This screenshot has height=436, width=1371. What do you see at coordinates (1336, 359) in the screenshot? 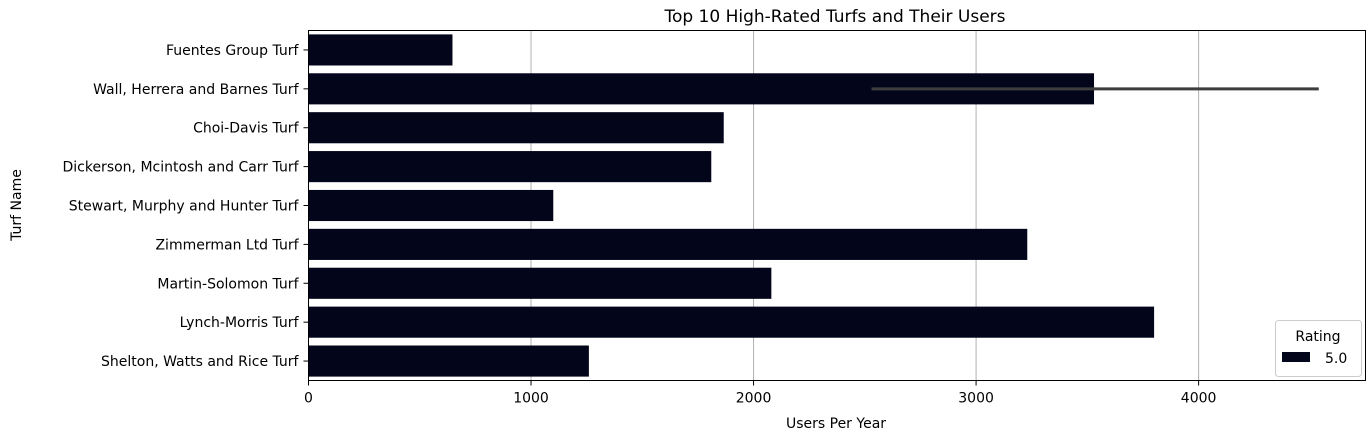
I see `legend-entry: 5.0` at bounding box center [1336, 359].